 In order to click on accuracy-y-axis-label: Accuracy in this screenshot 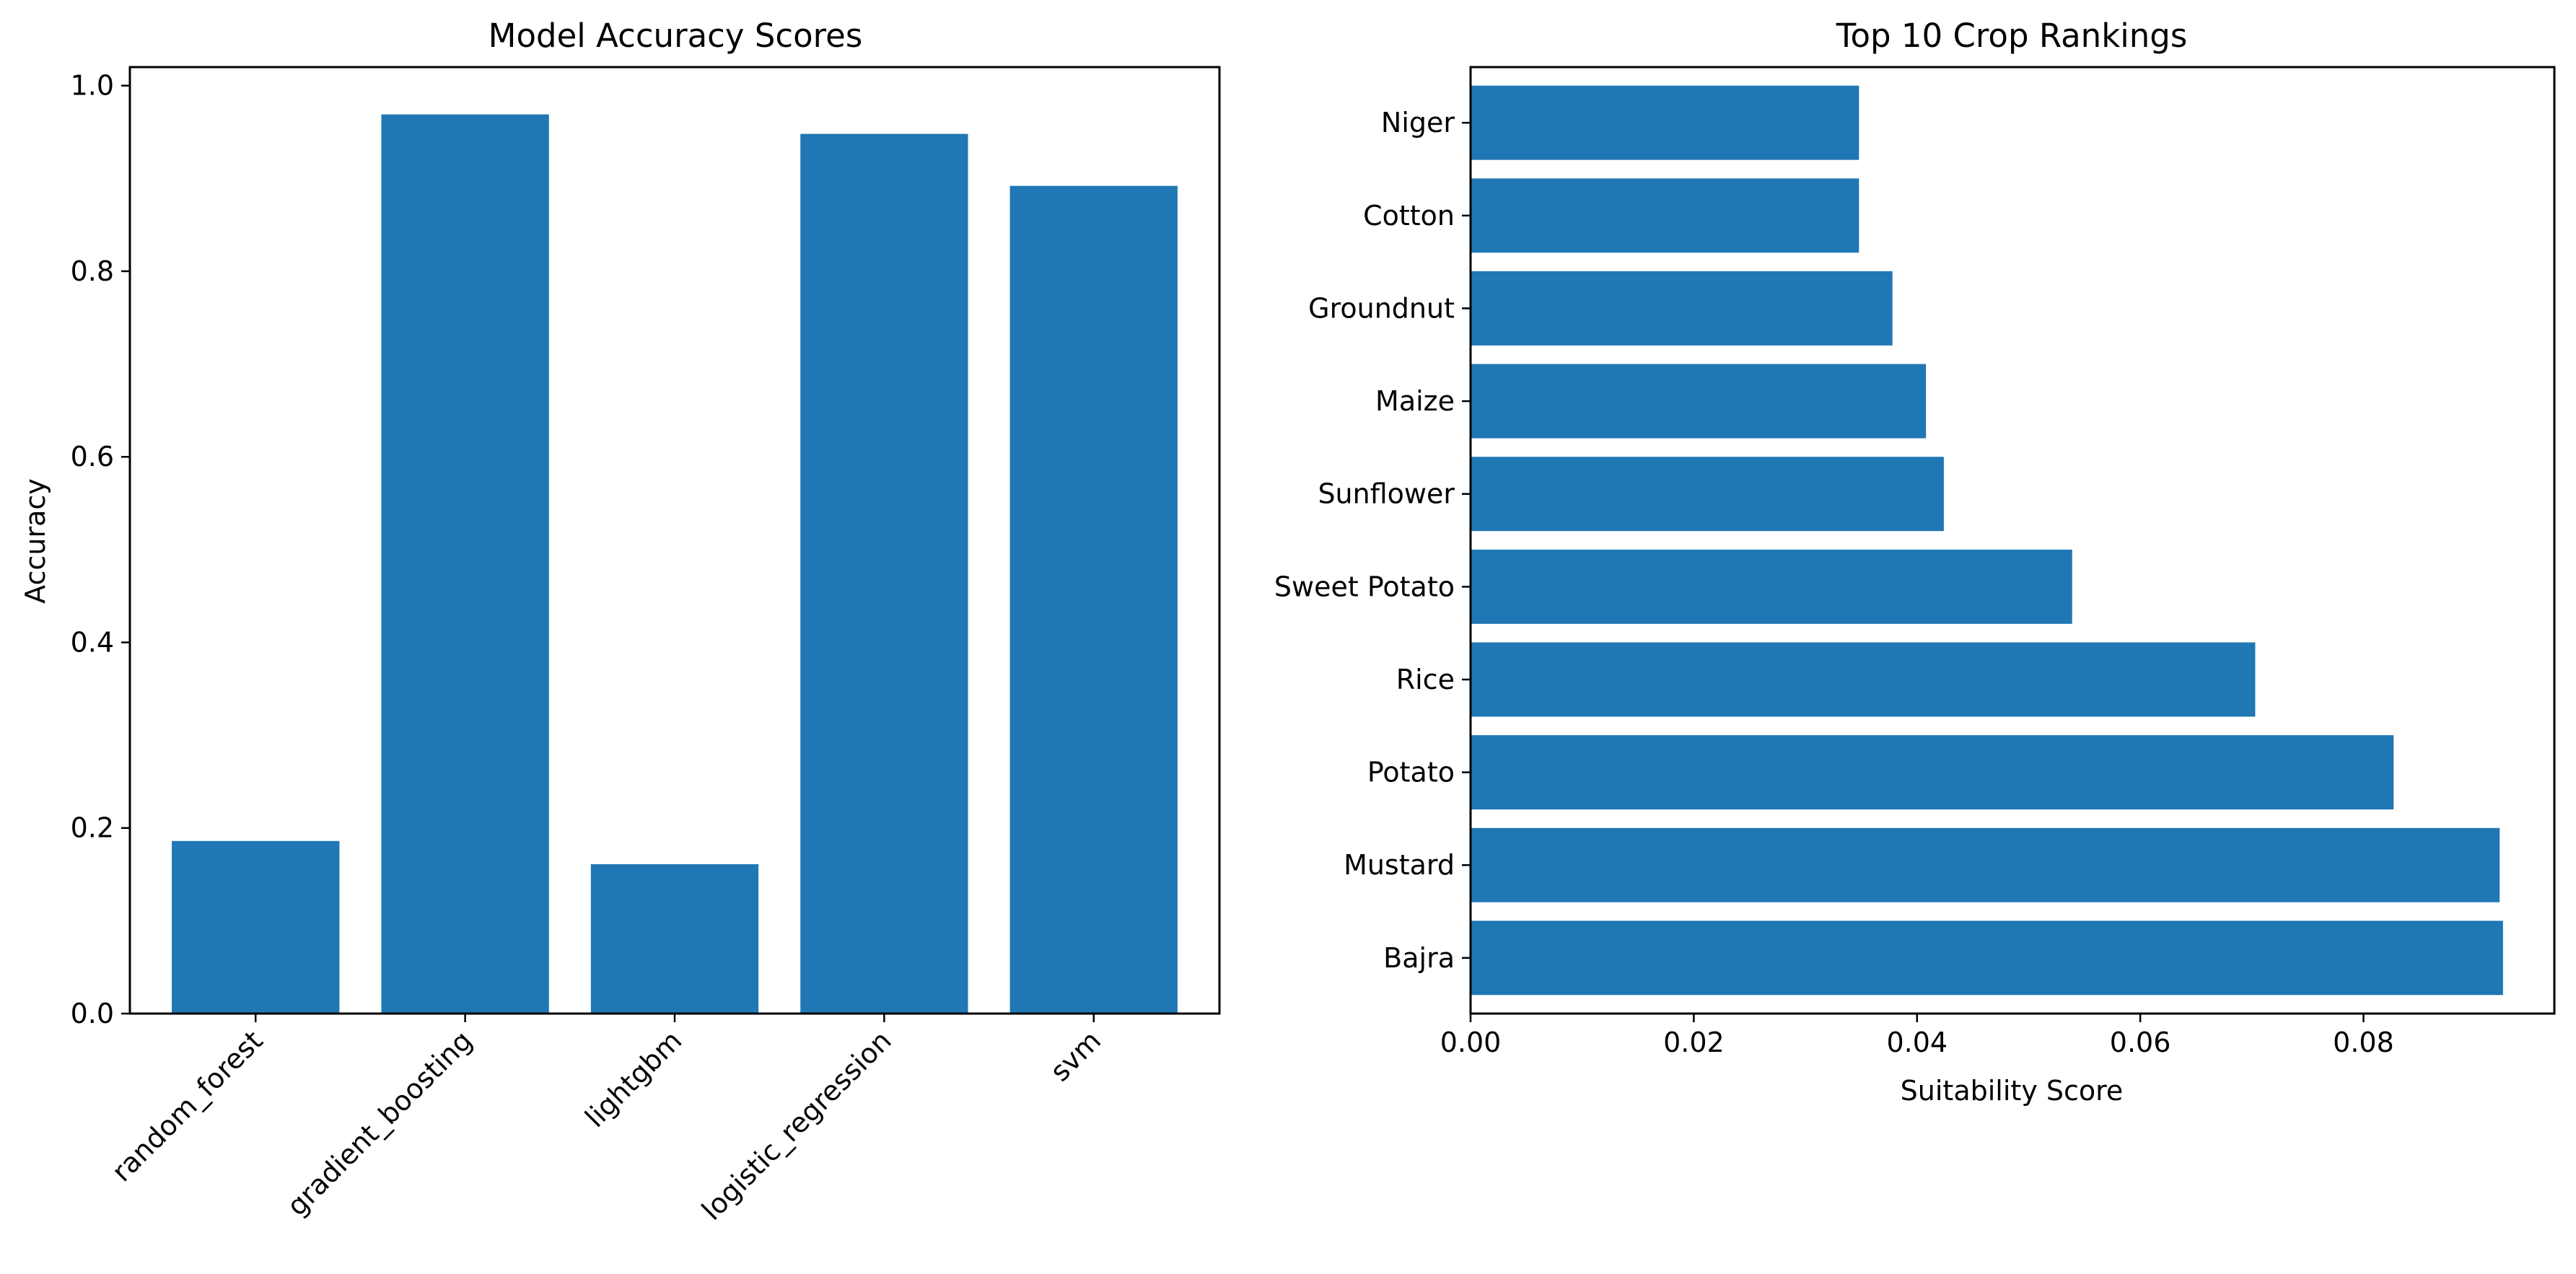, I will do `click(35, 541)`.